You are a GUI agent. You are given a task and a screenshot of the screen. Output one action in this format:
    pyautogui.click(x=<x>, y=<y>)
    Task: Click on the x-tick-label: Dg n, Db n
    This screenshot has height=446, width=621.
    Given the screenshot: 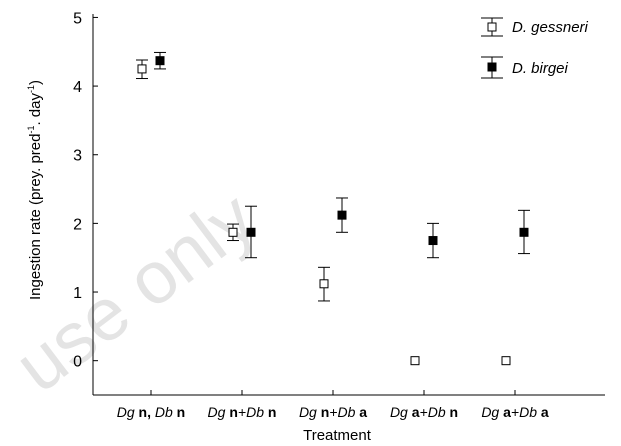 What is the action you would take?
    pyautogui.click(x=151, y=412)
    